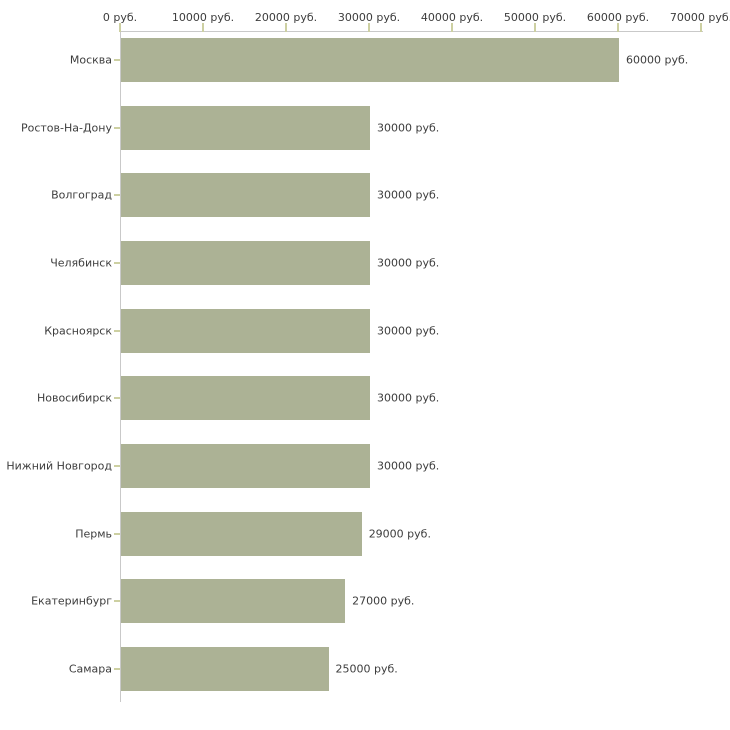 Image resolution: width=730 pixels, height=730 pixels. Describe the element at coordinates (618, 17) in the screenshot. I see `x-axis-tick-label: 60000 руб.` at that location.